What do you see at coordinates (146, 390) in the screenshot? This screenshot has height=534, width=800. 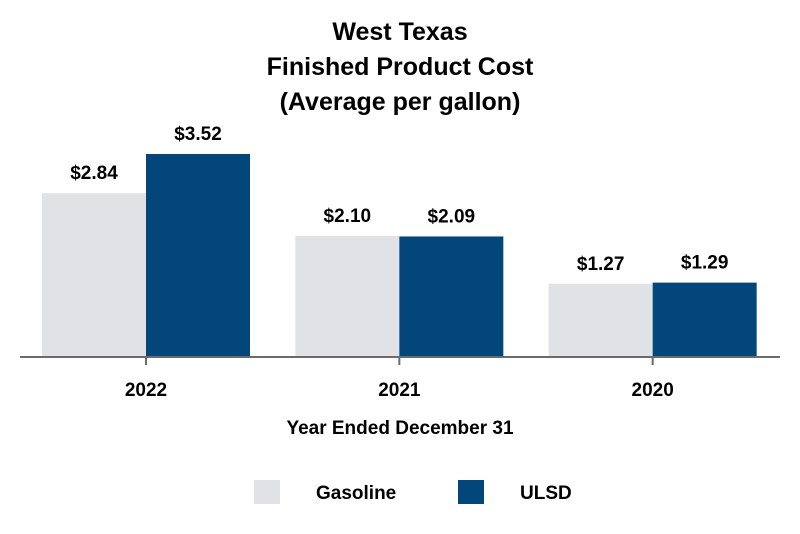 I see `x-tick-label-2022: 2022` at bounding box center [146, 390].